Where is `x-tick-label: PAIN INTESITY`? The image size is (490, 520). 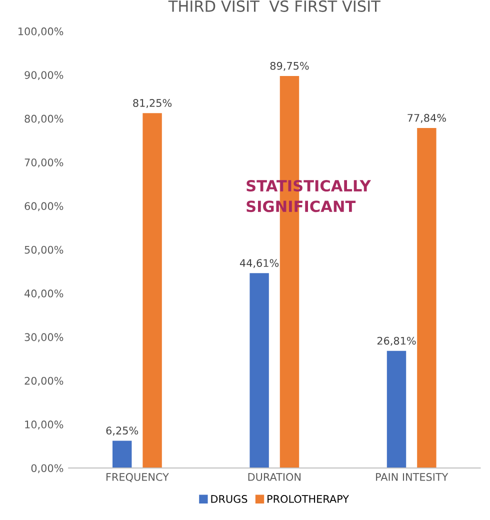
x-tick-label: PAIN INTESITY is located at coordinates (412, 477).